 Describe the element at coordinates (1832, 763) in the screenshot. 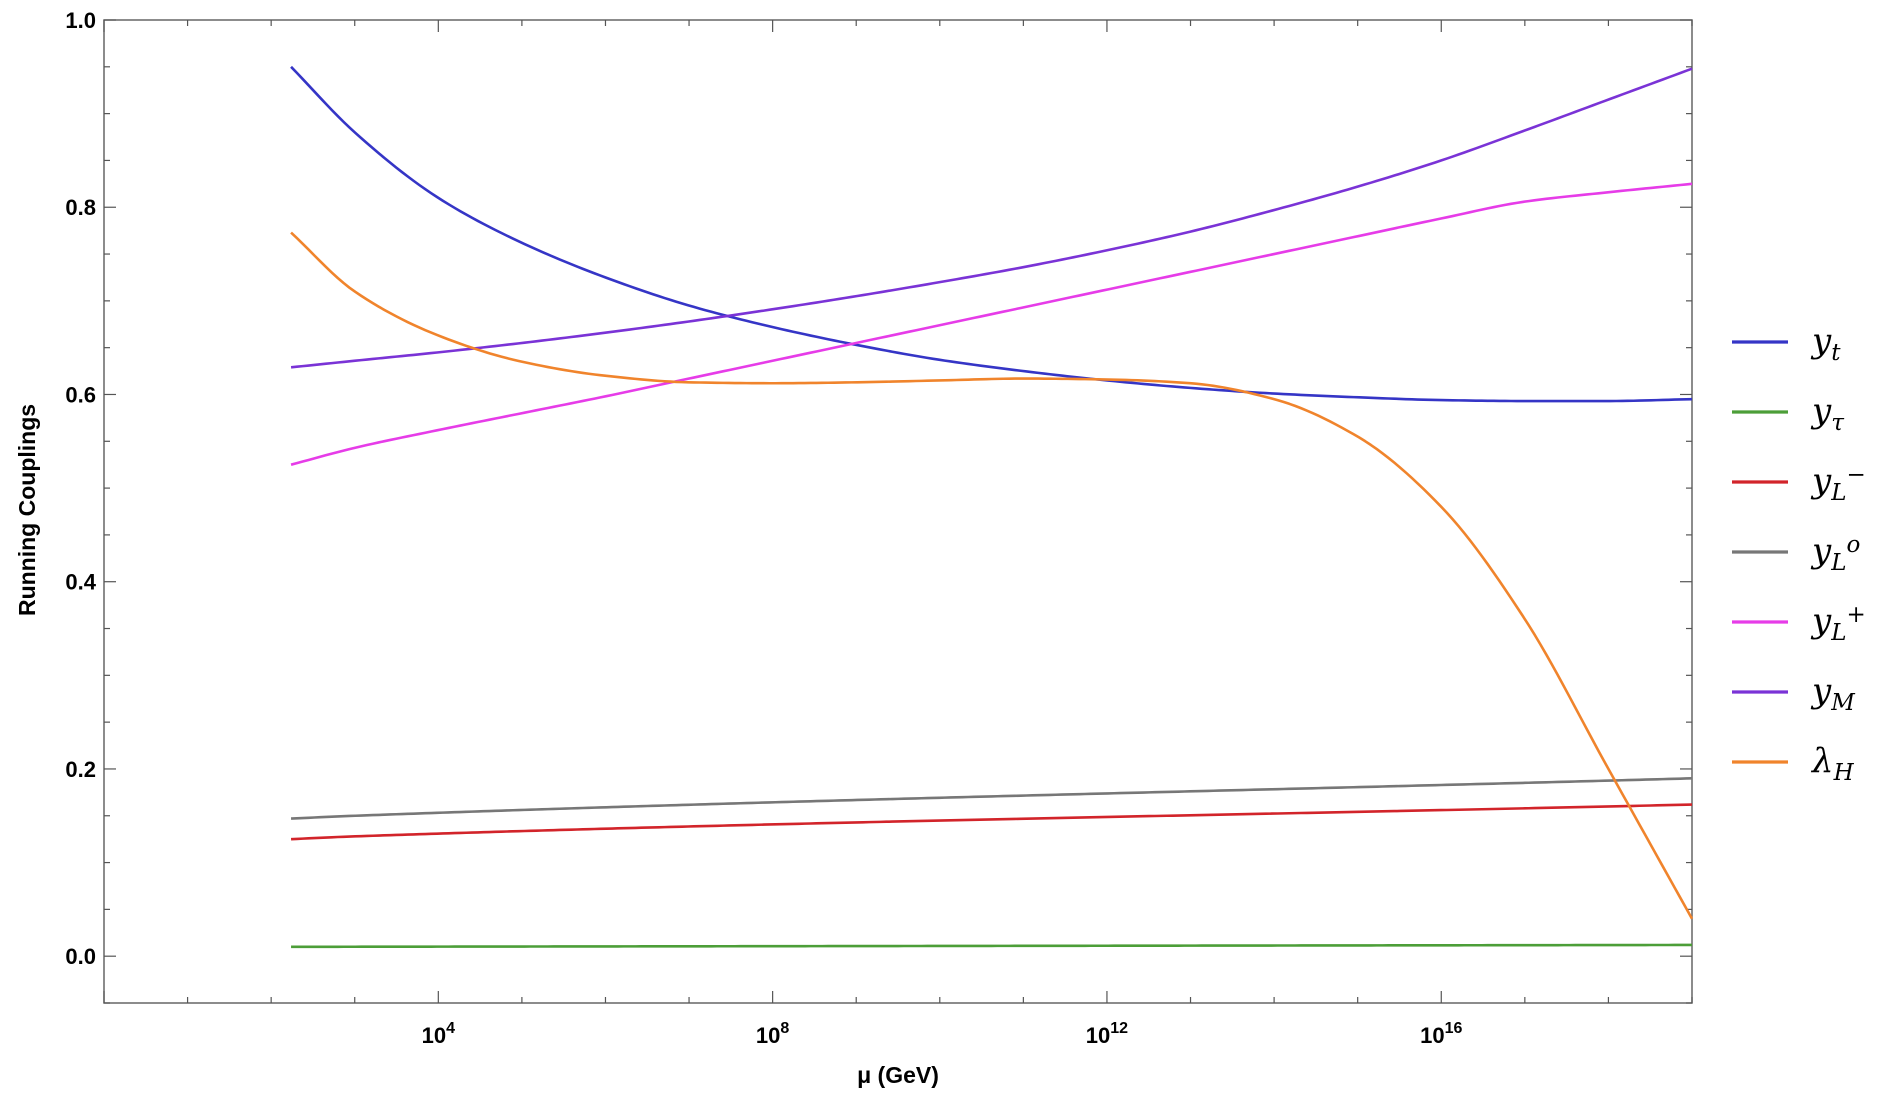

I see `legend-label-6: λH` at that location.